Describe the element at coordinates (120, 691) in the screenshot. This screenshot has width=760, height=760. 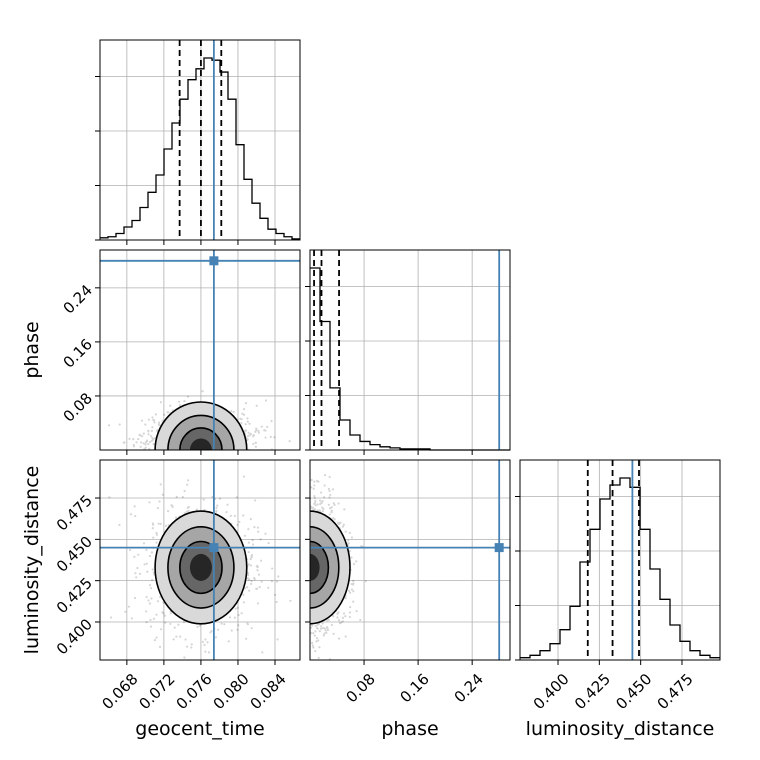
I see `x-tick-label: 0.068` at that location.